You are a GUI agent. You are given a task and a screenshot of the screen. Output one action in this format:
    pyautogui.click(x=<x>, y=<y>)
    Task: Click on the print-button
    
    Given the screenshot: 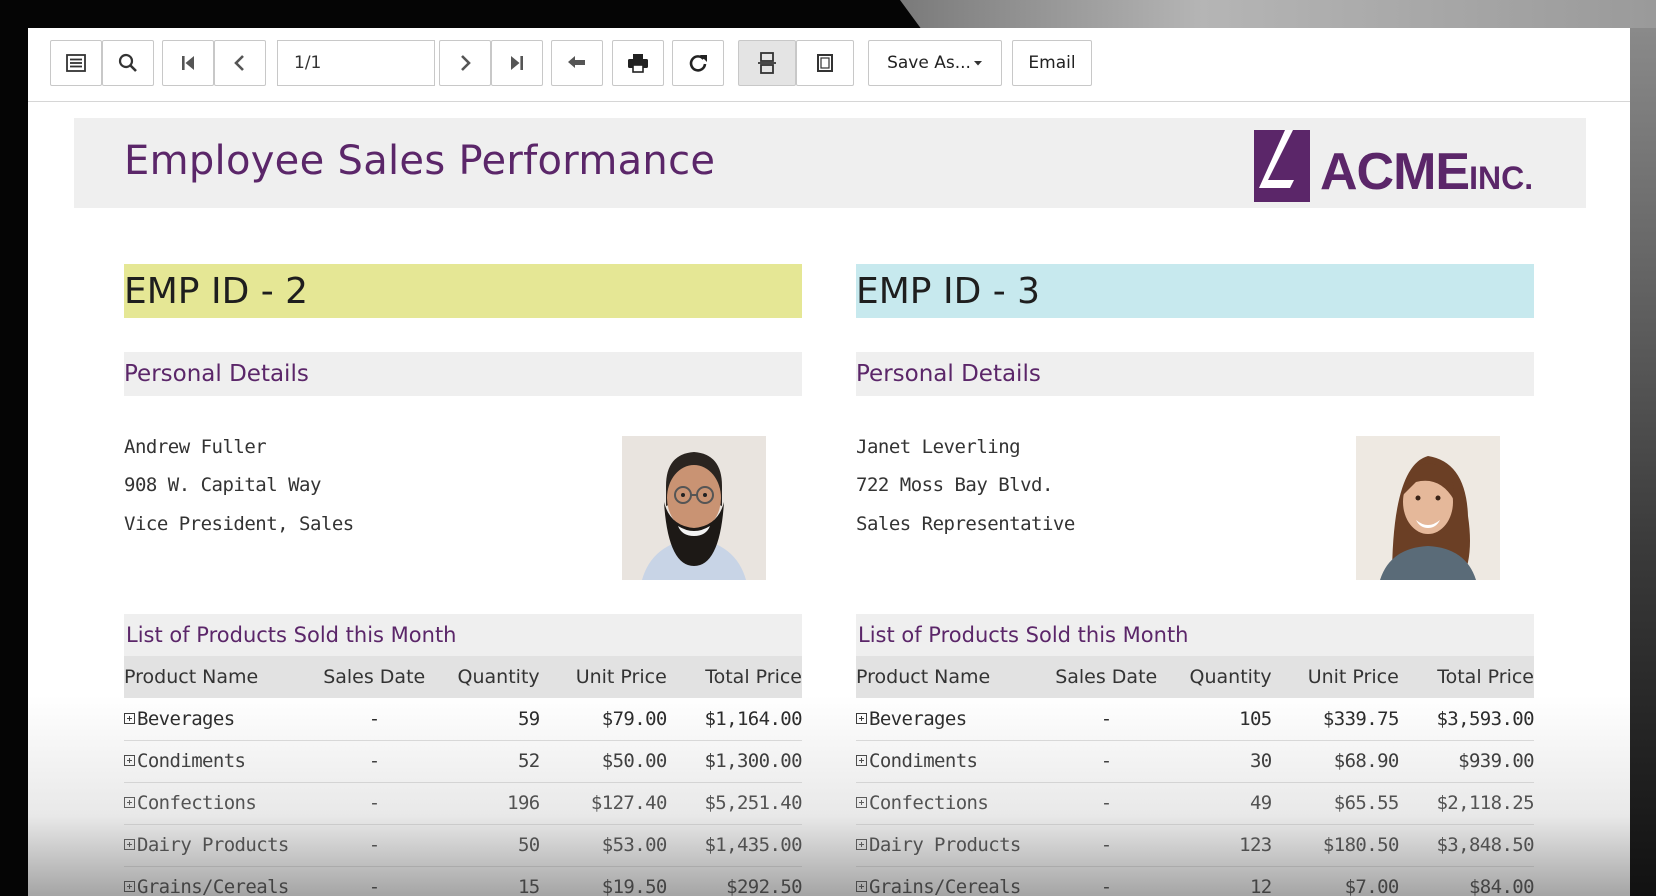 What is the action you would take?
    pyautogui.click(x=638, y=63)
    